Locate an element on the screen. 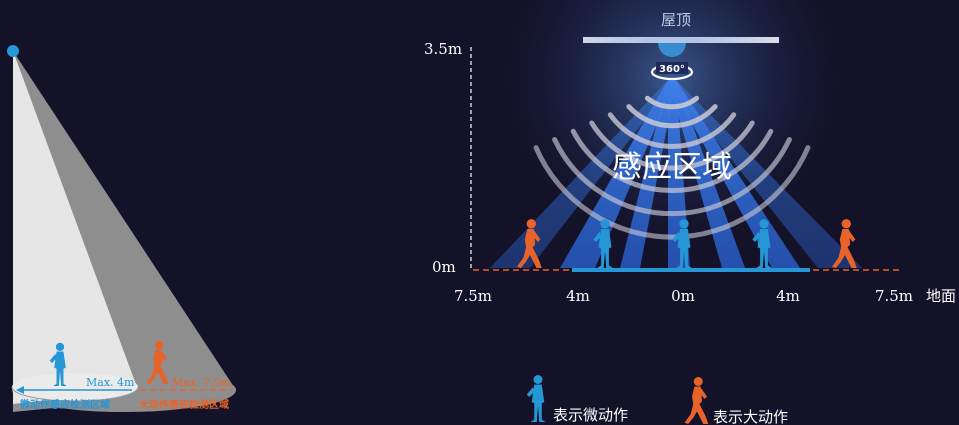  micro-range-arrowhead is located at coordinates (20, 390).